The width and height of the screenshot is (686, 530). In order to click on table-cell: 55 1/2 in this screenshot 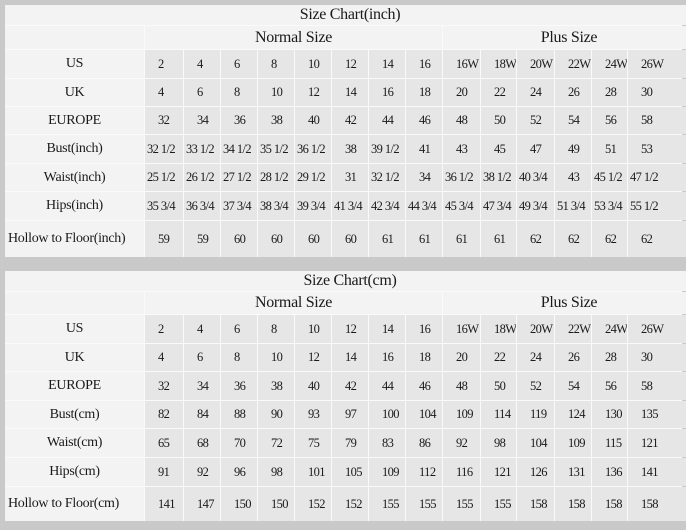, I will do `click(657, 206)`.